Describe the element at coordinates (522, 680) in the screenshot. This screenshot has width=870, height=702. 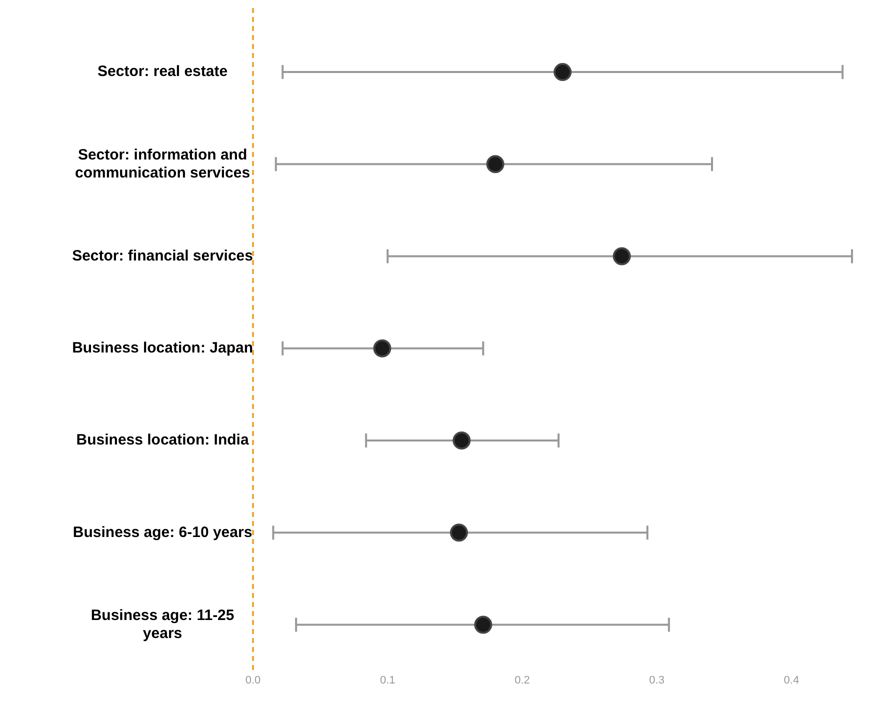
I see `x-tick-label: 0.2` at that location.